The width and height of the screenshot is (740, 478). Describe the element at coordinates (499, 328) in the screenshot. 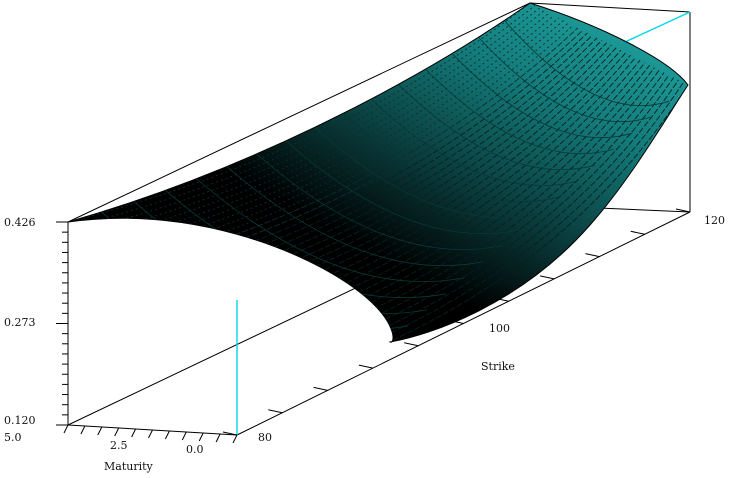

I see `strike-tick-label-100: 100` at that location.